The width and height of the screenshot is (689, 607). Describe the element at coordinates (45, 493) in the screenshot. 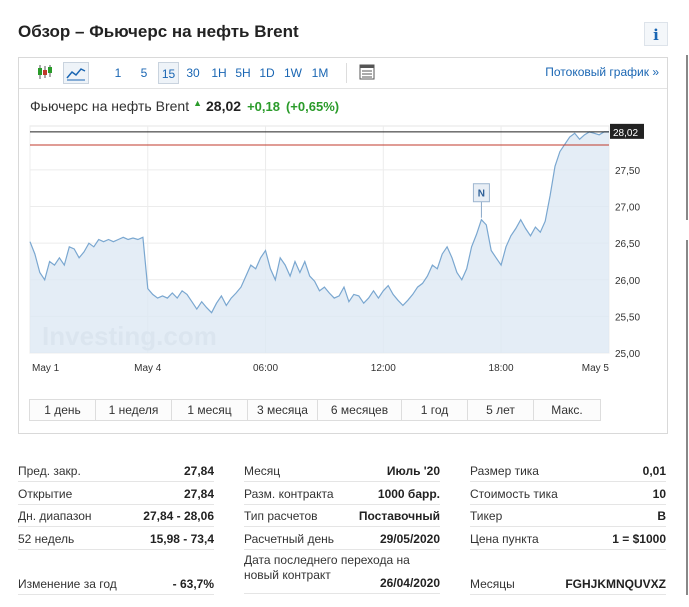

I see `stats-label: Открытие` at that location.